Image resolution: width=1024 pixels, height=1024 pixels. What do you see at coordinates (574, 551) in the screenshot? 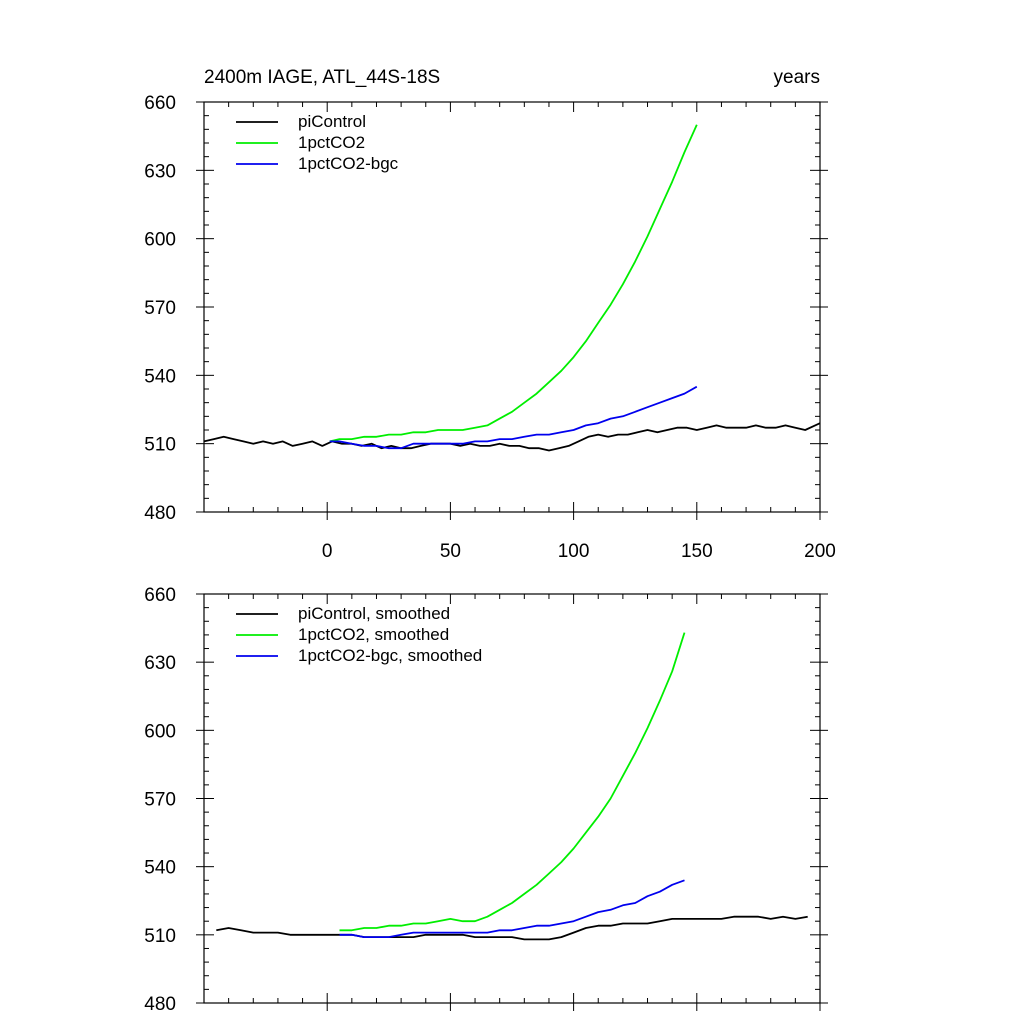
I see `x-tick-label: 100` at bounding box center [574, 551].